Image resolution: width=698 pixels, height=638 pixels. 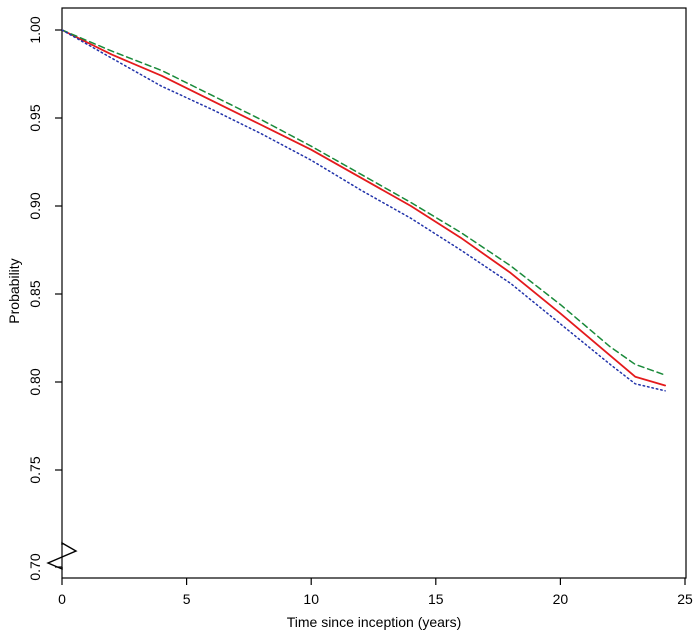 I want to click on y-axis-break-marker, so click(x=62, y=556).